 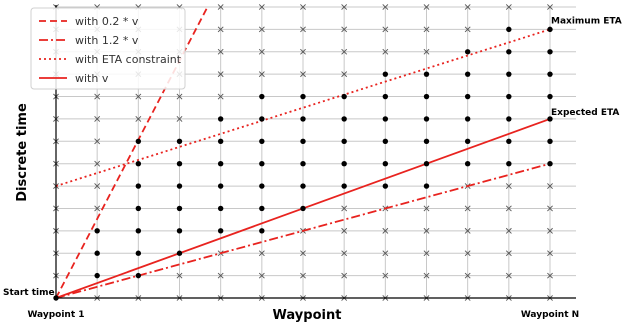 What do you see at coordinates (55, 315) in the screenshot?
I see `x-tick-label: Waypoint 1` at bounding box center [55, 315].